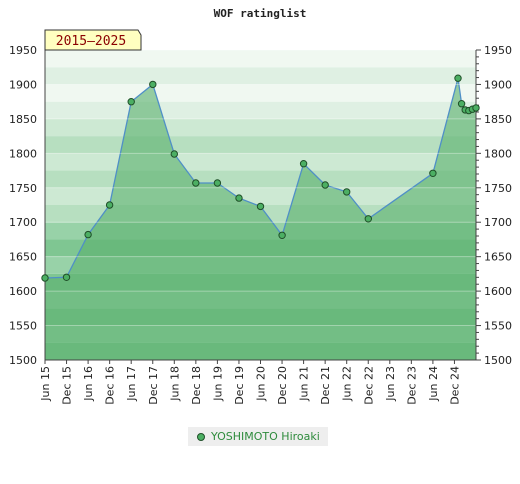 Image resolution: width=520 pixels, height=484 pixels. Describe the element at coordinates (498, 153) in the screenshot. I see `y-tick-label-right: 1800` at that location.